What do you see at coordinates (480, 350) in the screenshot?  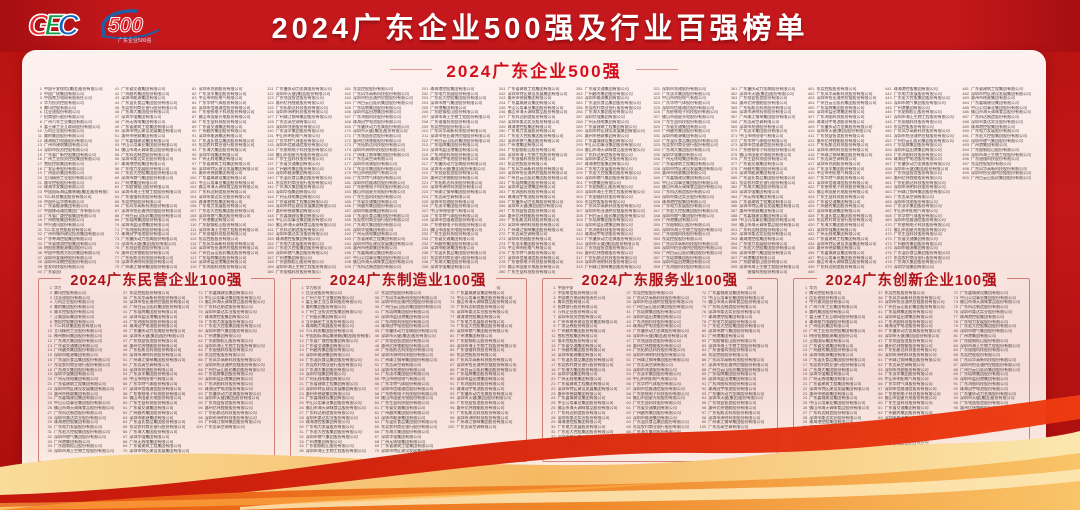 I see `entry-company-name: 广东银禧科技股份有限公司` at bounding box center [480, 350].